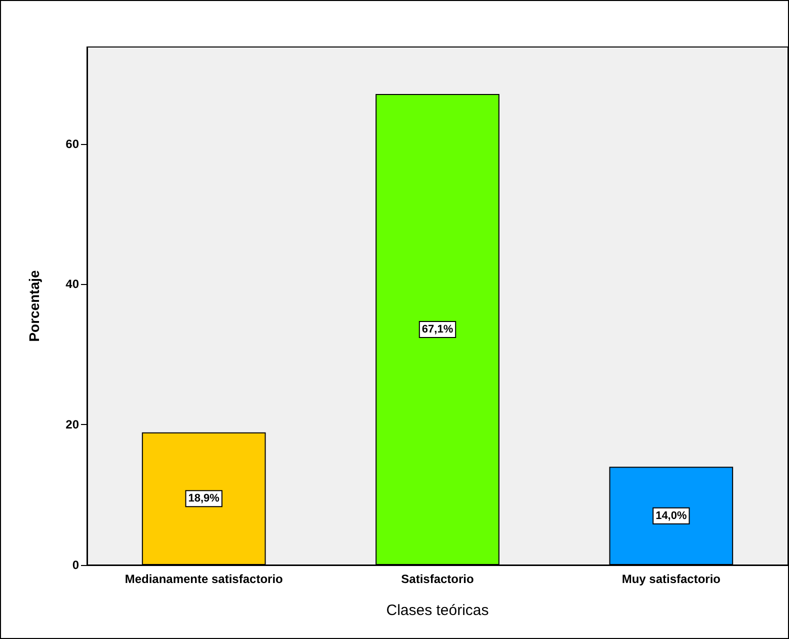 This screenshot has height=639, width=789. What do you see at coordinates (34, 306) in the screenshot?
I see `y-axis-title: Porcentaje` at bounding box center [34, 306].